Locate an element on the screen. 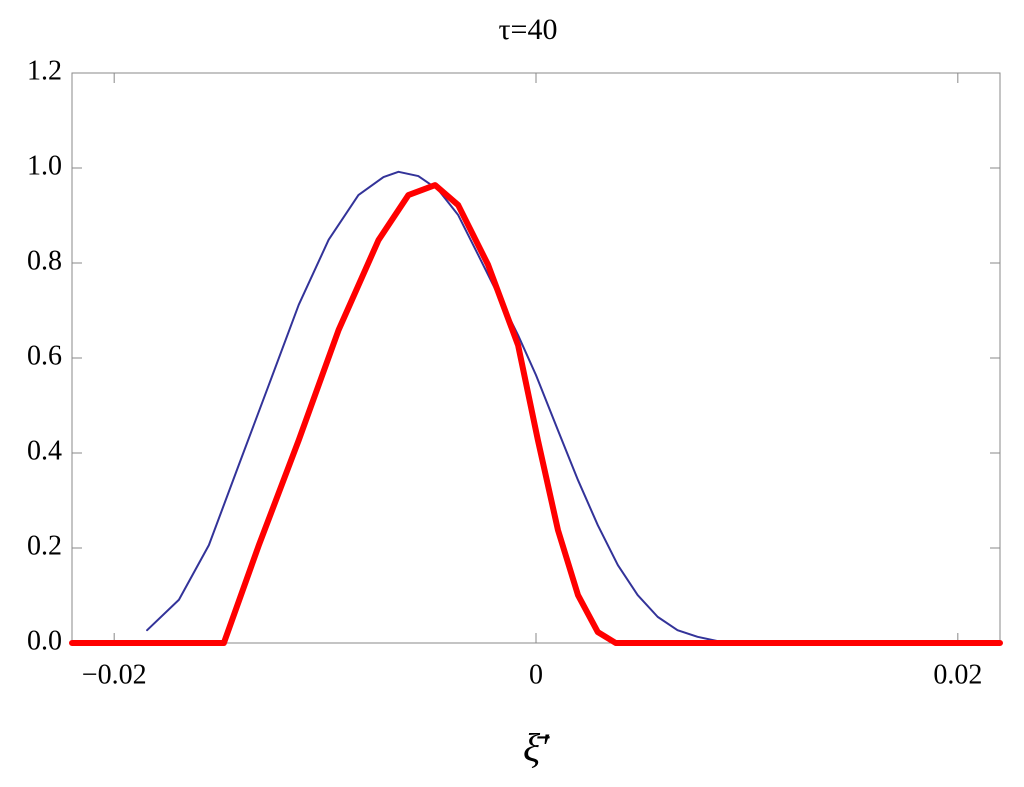 The height and width of the screenshot is (787, 1024). y-tick-label: 0.2 is located at coordinates (44, 545).